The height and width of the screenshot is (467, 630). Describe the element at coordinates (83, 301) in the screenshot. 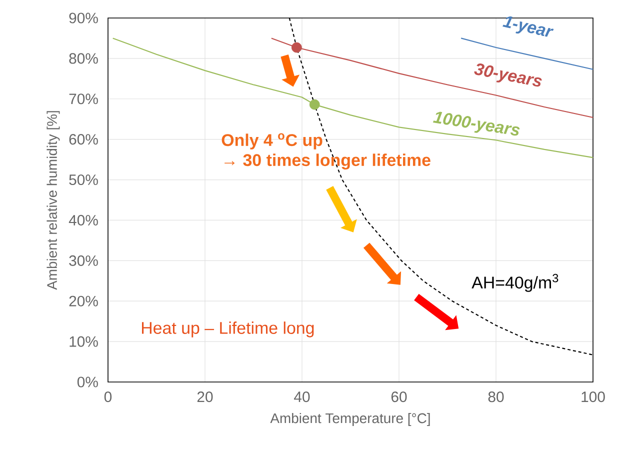

I see `y-tick-label: 20%` at that location.